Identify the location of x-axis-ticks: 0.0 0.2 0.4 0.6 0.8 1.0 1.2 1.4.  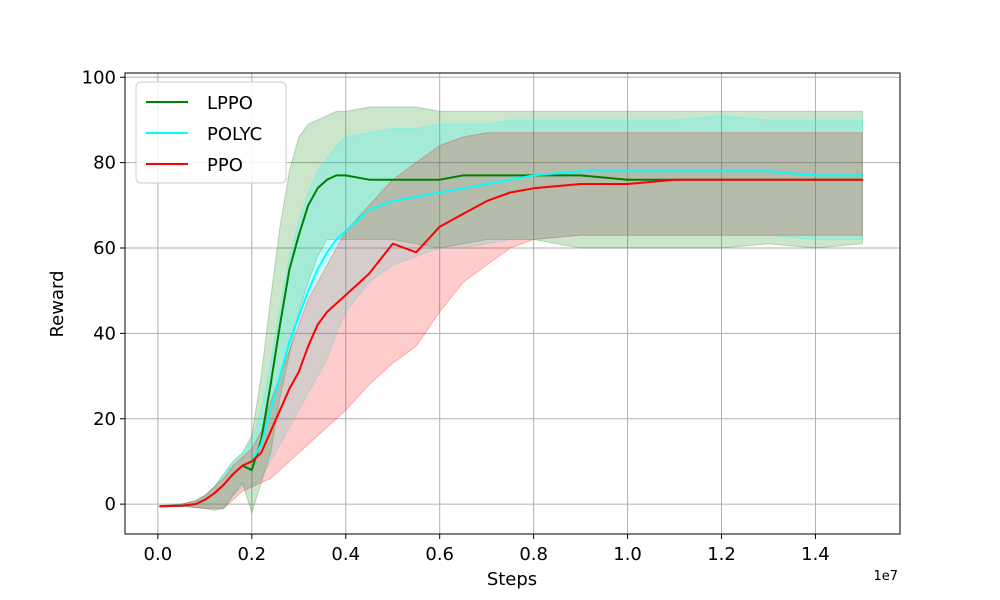
(487, 549).